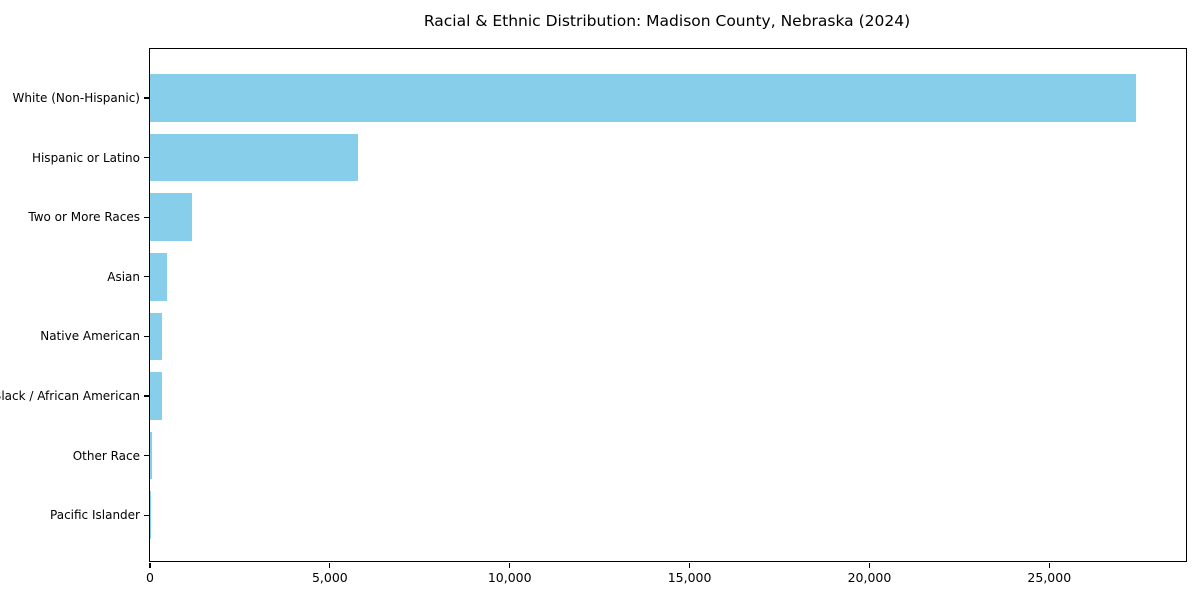  Describe the element at coordinates (156, 396) in the screenshot. I see `bar-black-african-american` at that location.